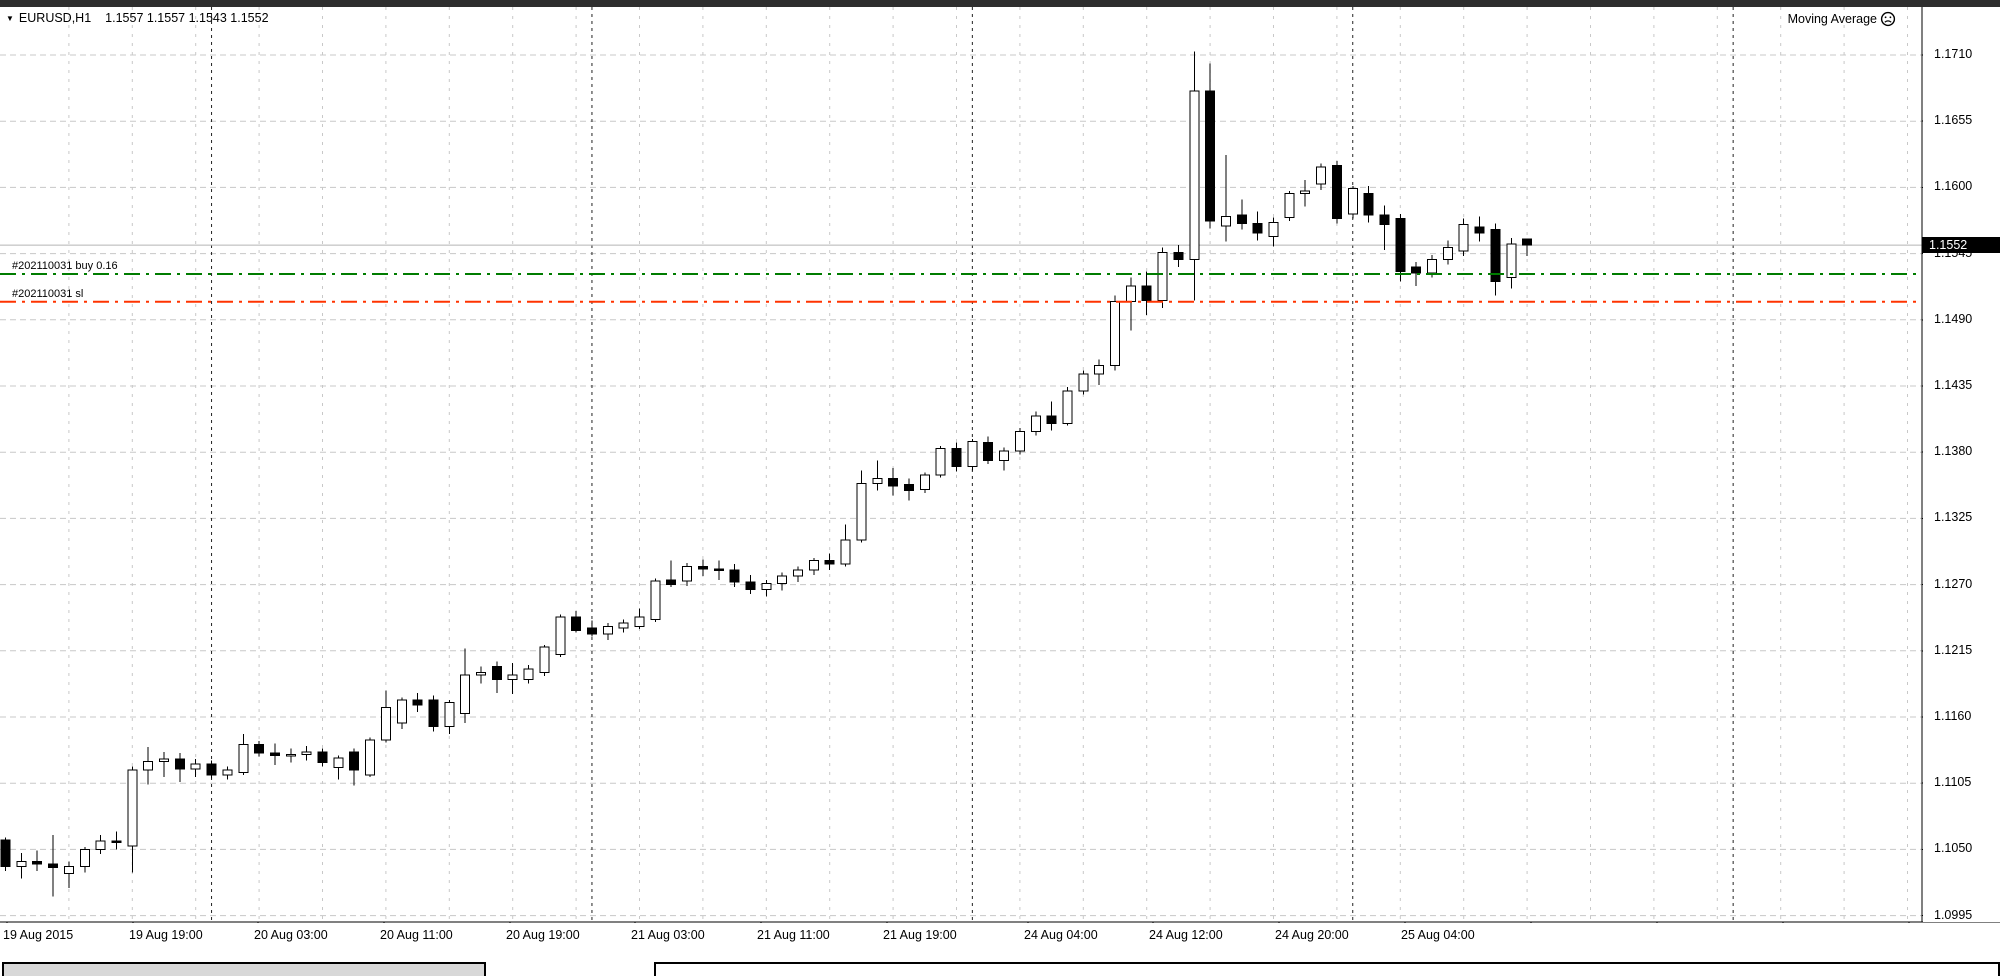 The width and height of the screenshot is (2000, 976). What do you see at coordinates (1953, 649) in the screenshot?
I see `price-tick-label: 1.1215` at bounding box center [1953, 649].